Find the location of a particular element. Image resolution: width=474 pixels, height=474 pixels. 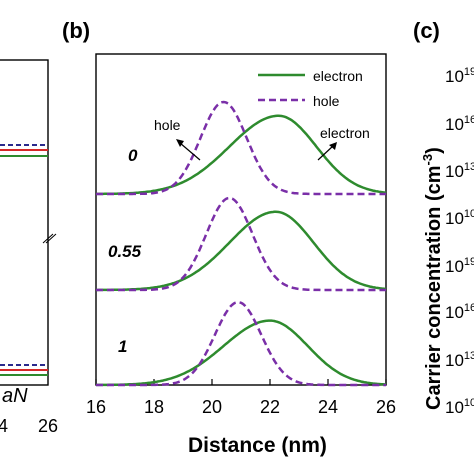

annotation-electron-arrow-line is located at coordinates (325, 153).